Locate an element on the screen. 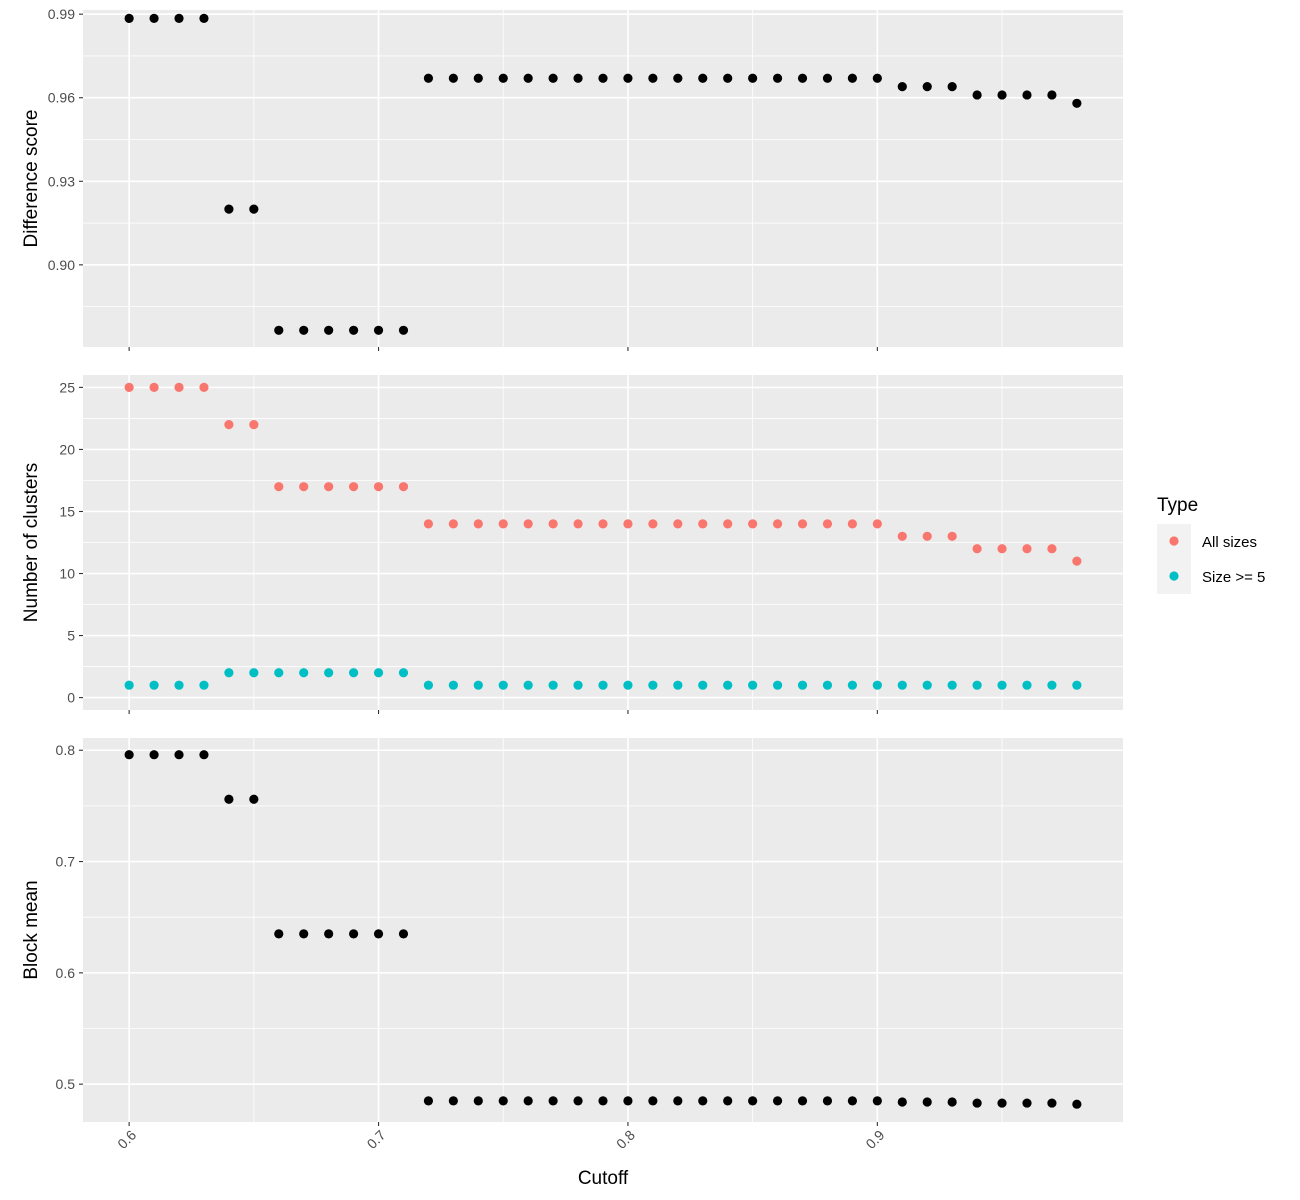 This screenshot has height=1200, width=1300. y-tick-label: 20 is located at coordinates (67, 449).